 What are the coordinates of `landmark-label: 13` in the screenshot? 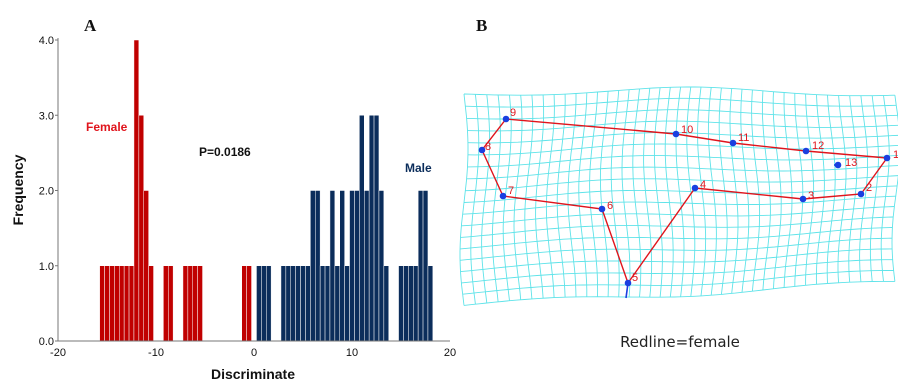 It's located at (851, 163).